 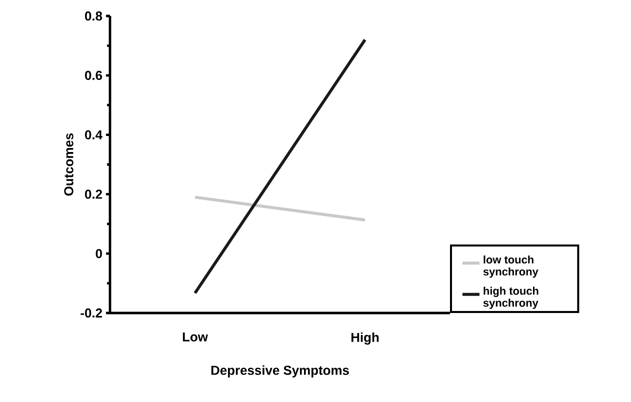 What do you see at coordinates (510, 266) in the screenshot?
I see `legend-label: low touch synchrony` at bounding box center [510, 266].